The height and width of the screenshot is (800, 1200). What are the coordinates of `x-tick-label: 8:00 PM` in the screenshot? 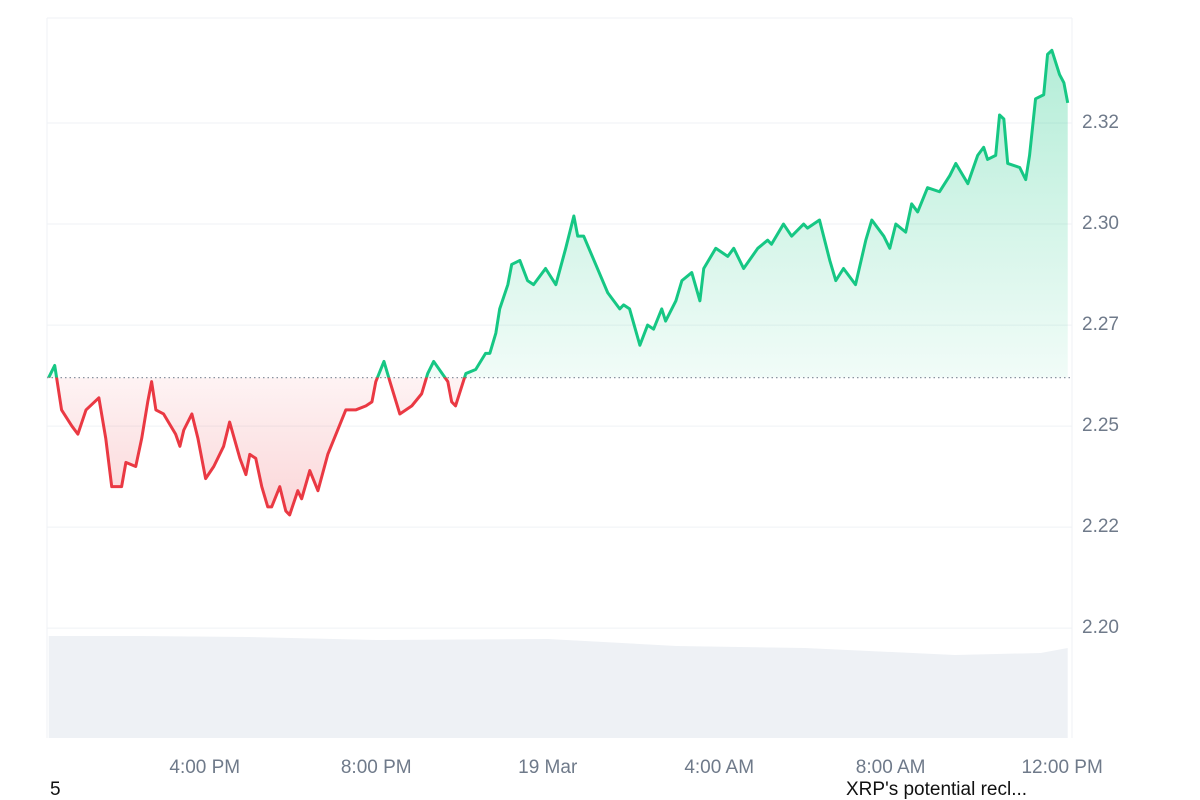 It's located at (376, 767).